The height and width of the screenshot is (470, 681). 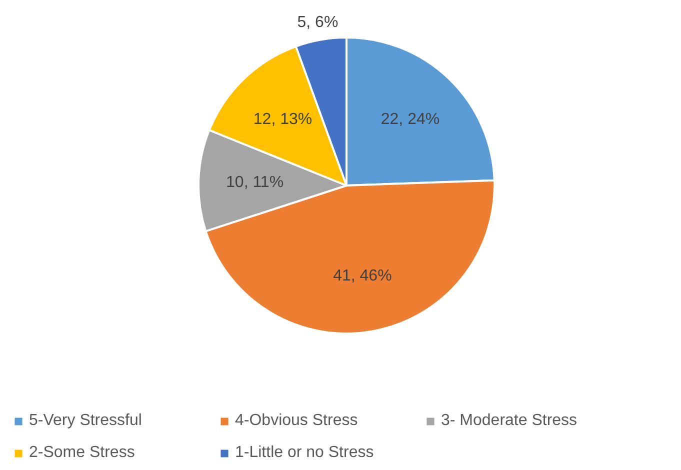 What do you see at coordinates (82, 453) in the screenshot?
I see `legend-label: 2-Some Stress` at bounding box center [82, 453].